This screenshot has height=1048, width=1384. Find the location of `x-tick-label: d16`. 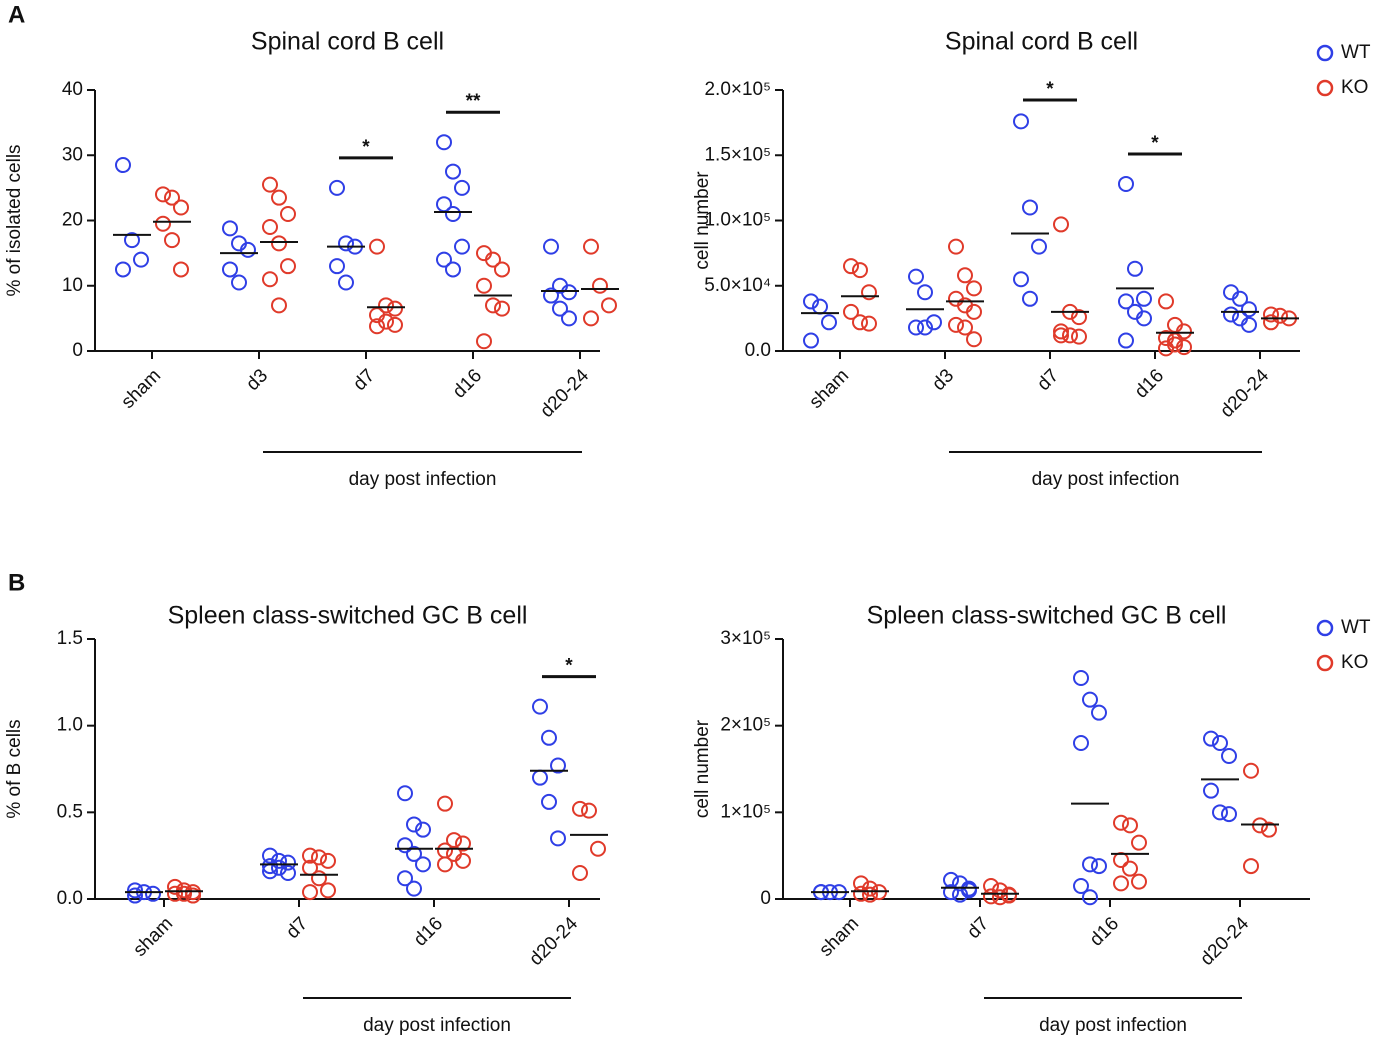

x-tick-label: d16 is located at coordinates (467, 383).